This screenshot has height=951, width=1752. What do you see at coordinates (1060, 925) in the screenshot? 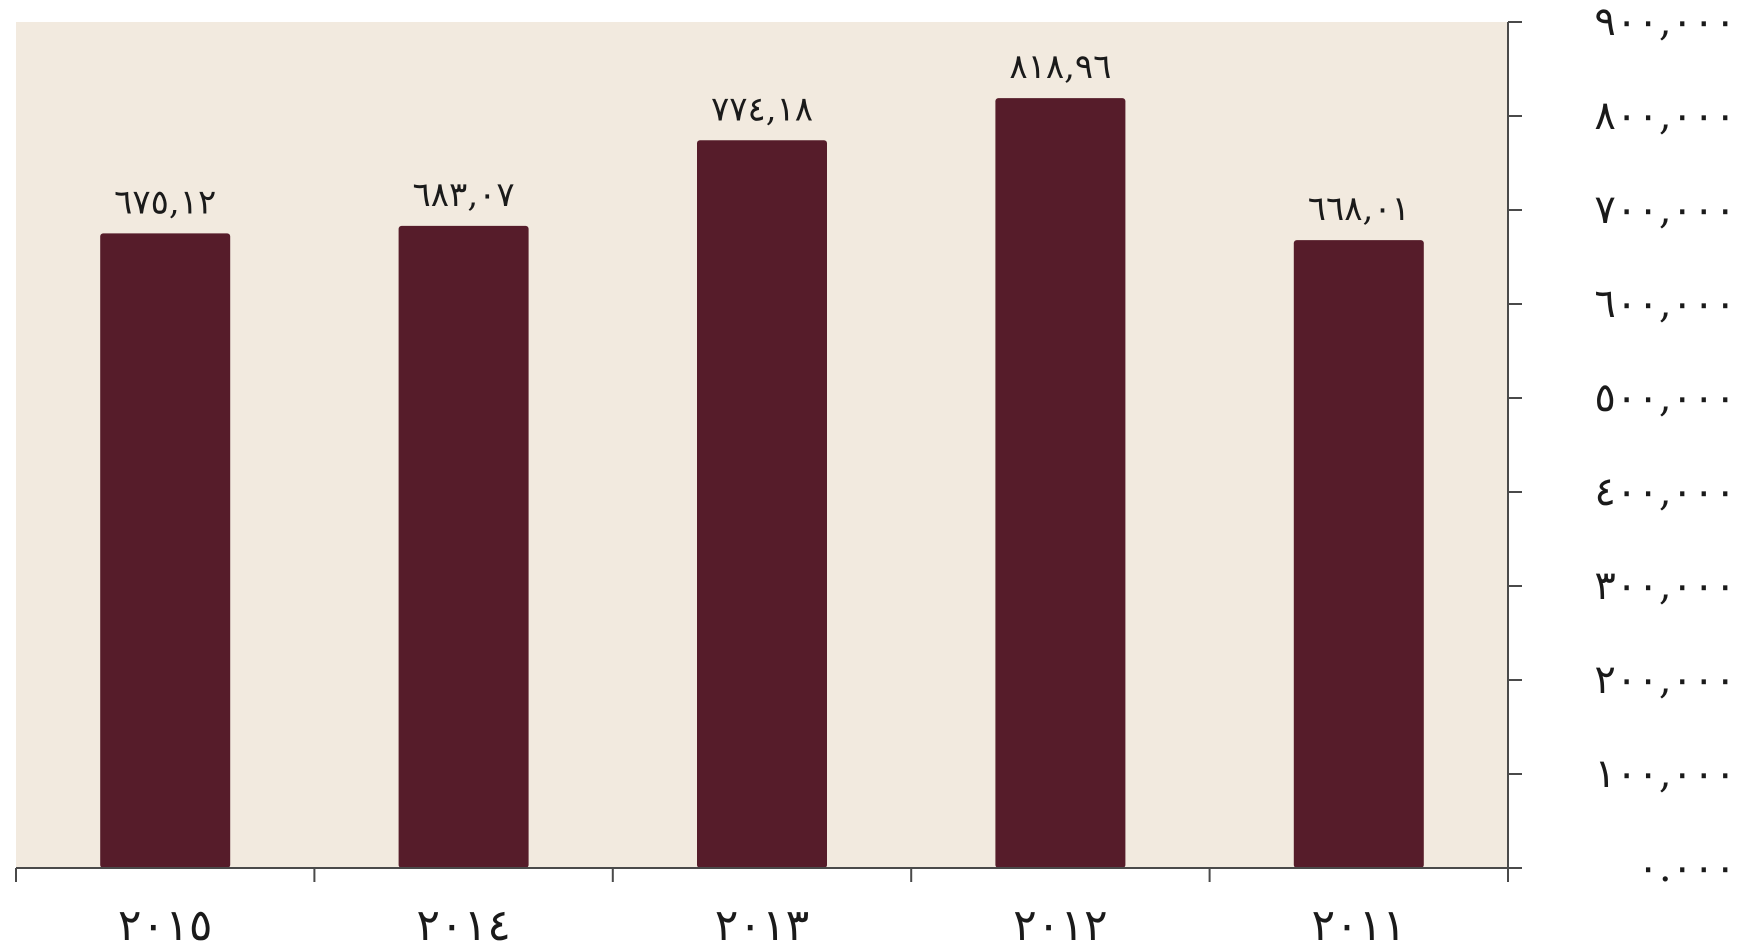
I see `x-tick-label: ٢٠١٢` at bounding box center [1060, 925].